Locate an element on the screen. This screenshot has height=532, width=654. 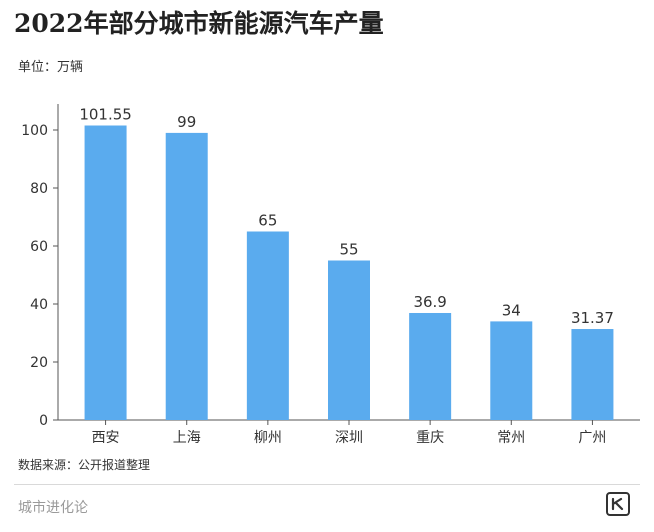
source-note: 数据来源：公开报道整理 is located at coordinates (84, 465).